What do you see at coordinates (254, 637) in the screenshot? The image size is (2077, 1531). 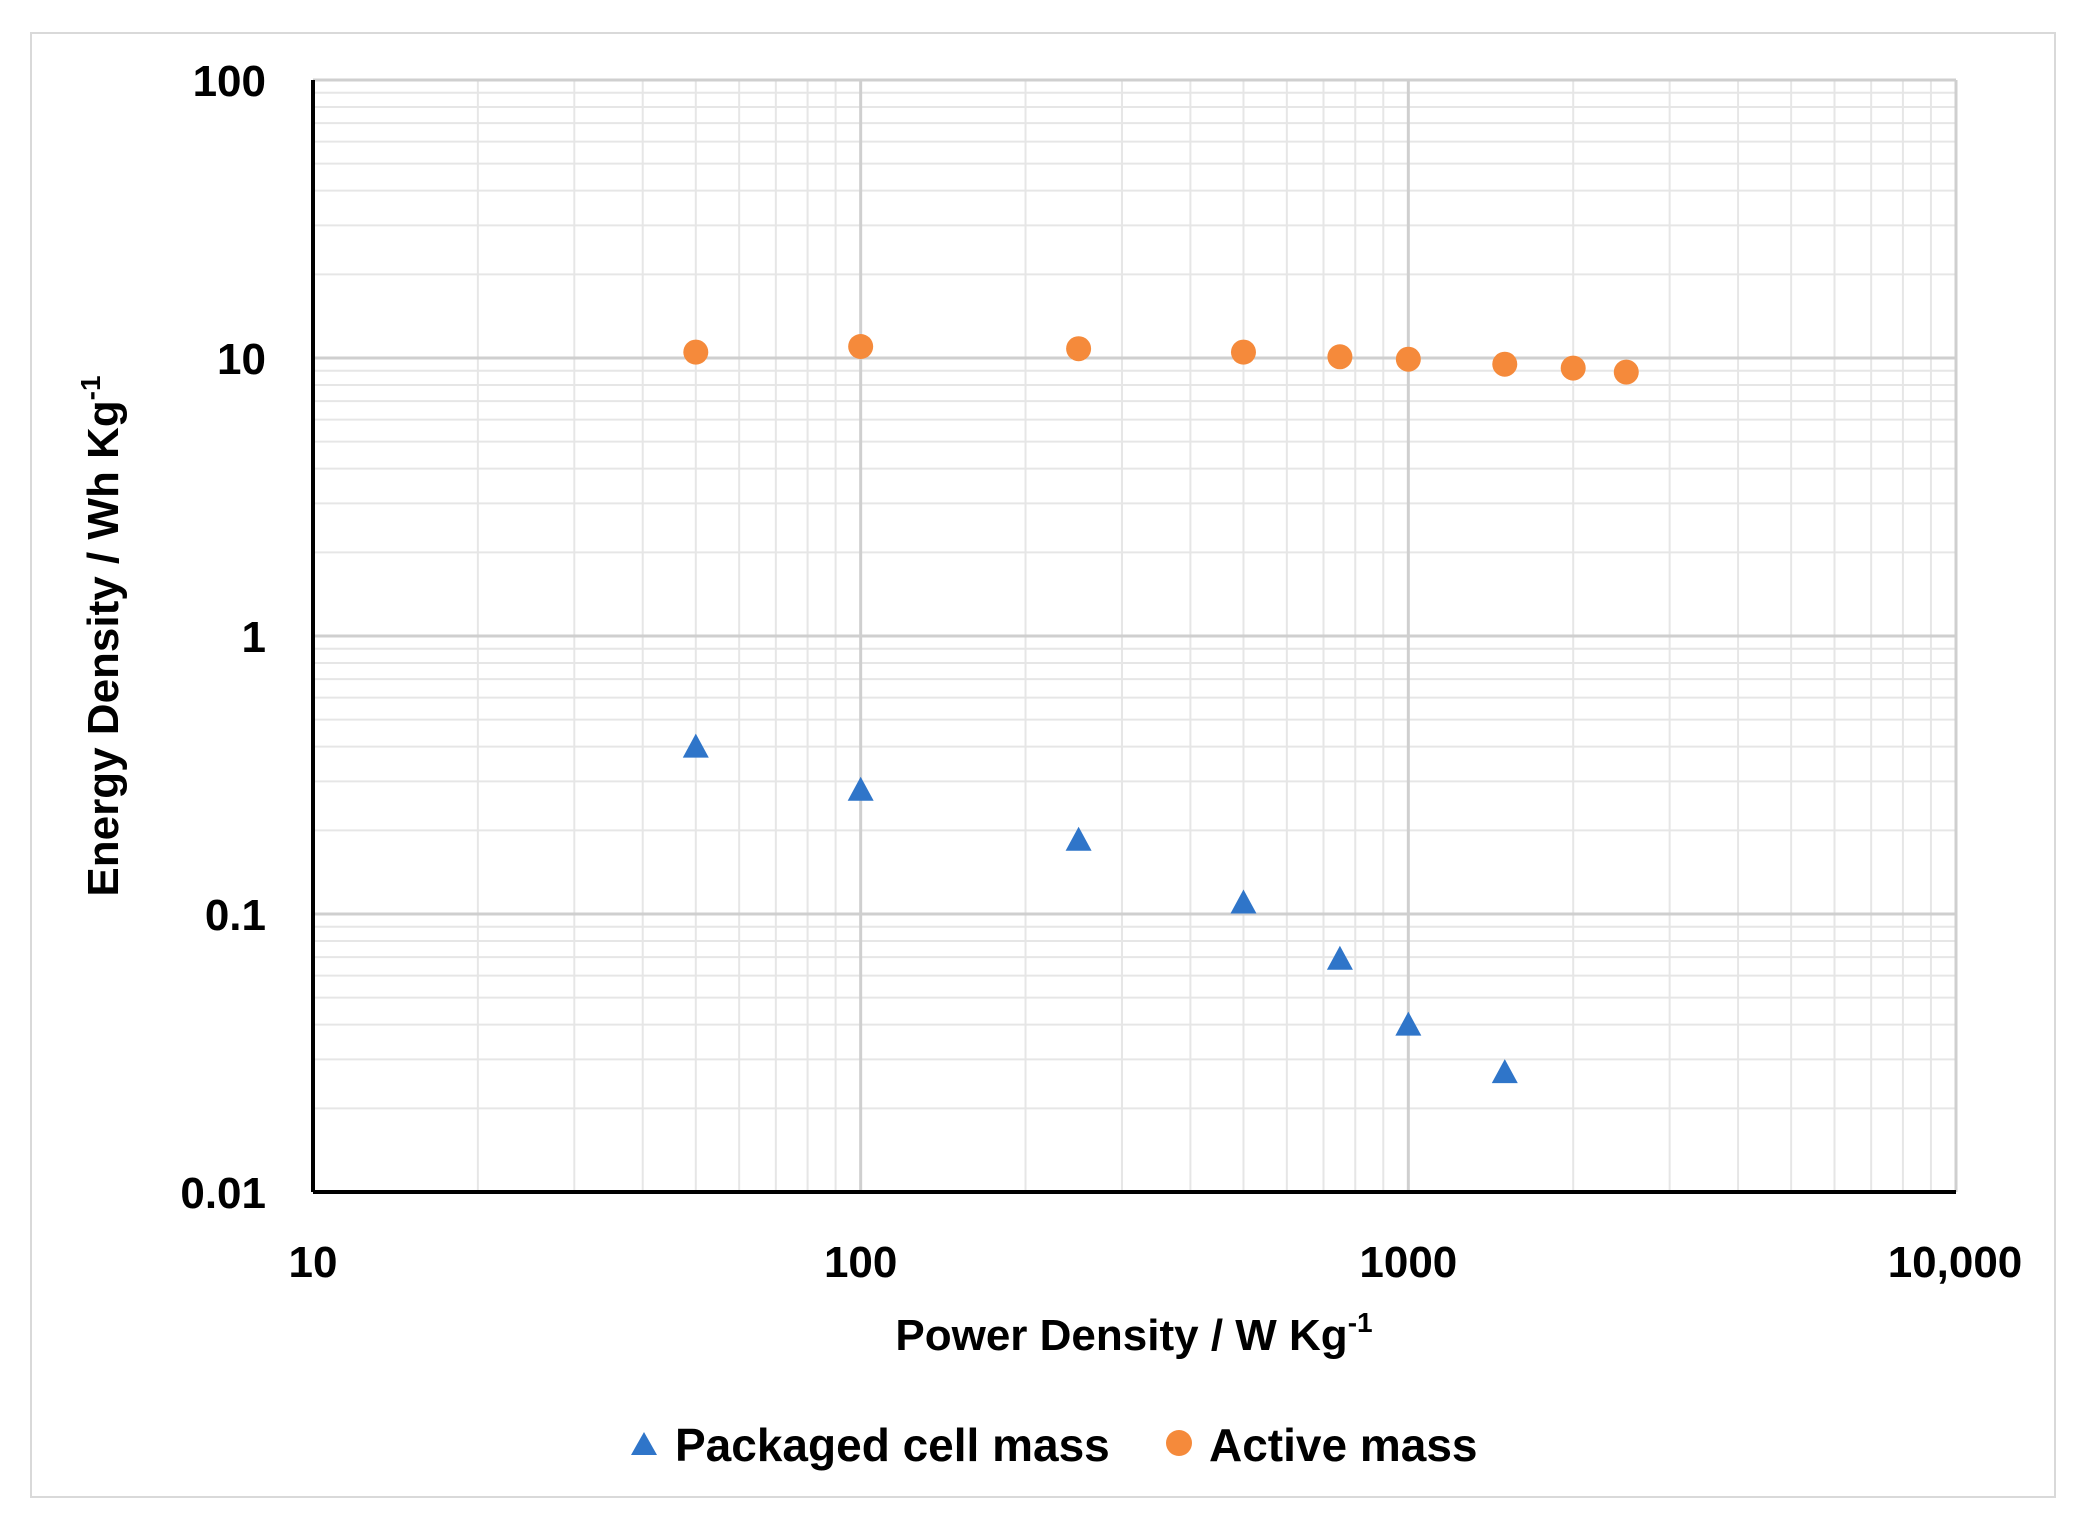 I see `y-tick-label: 1` at bounding box center [254, 637].